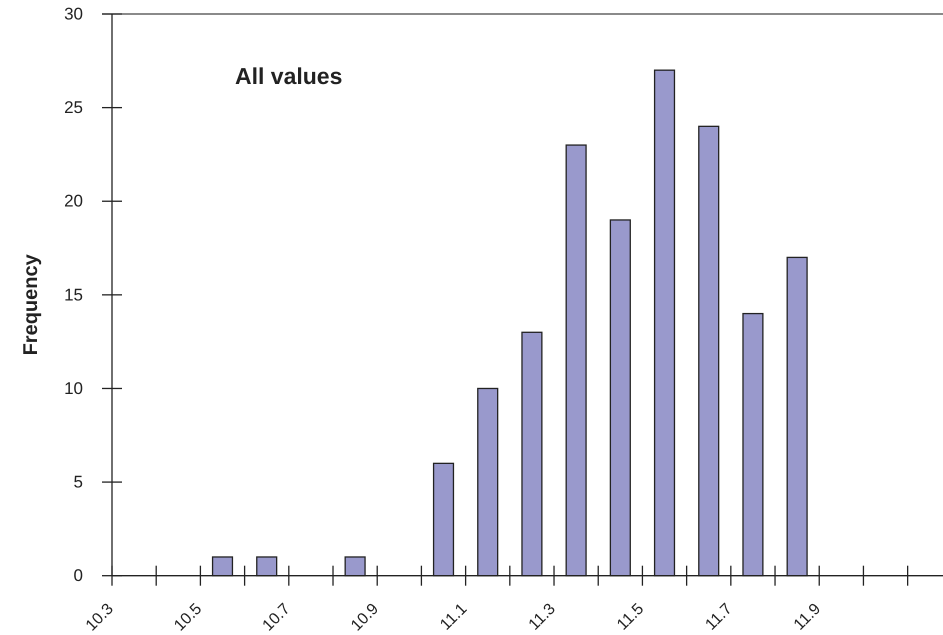  What do you see at coordinates (807, 617) in the screenshot?
I see `x-tick-label: 11.9` at bounding box center [807, 617].